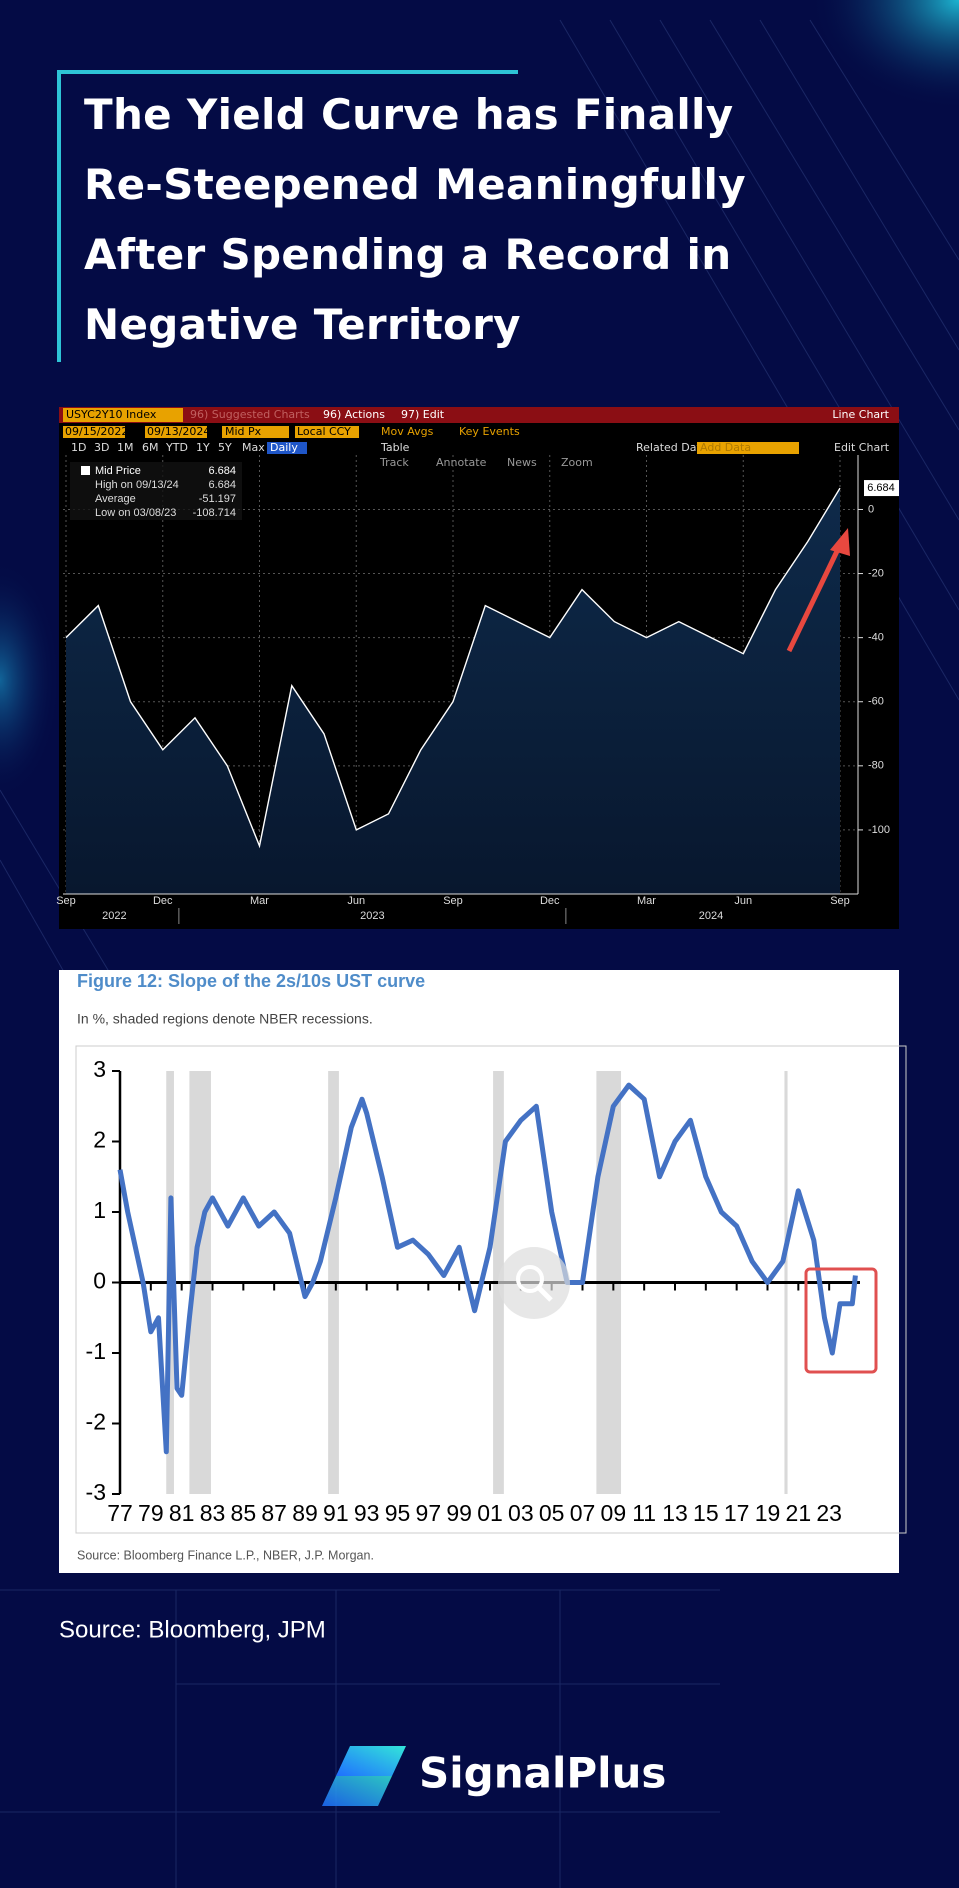 The height and width of the screenshot is (1888, 959). I want to click on edit-chart: Edit Chart, so click(862, 447).